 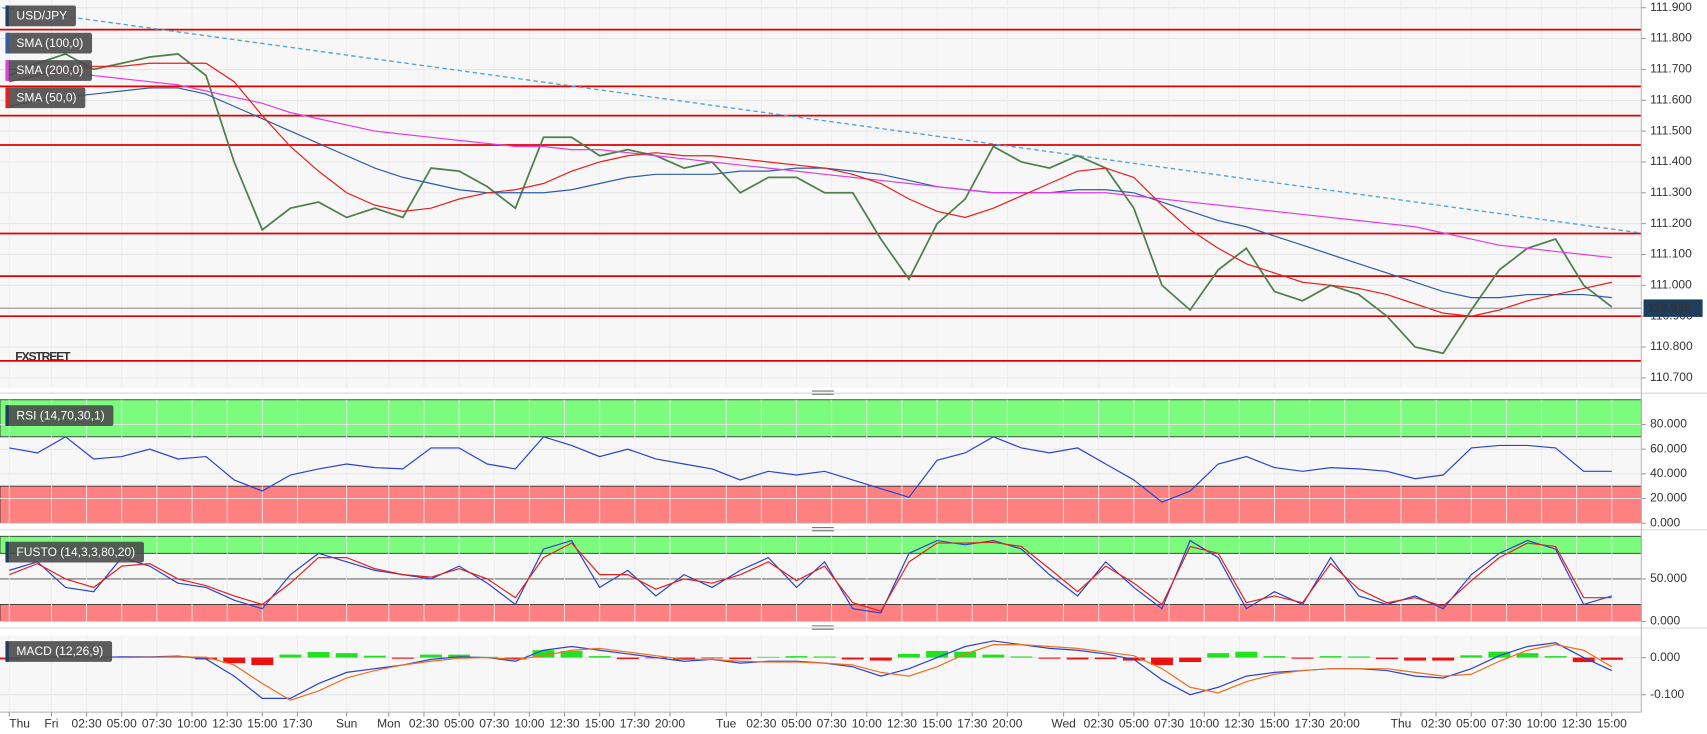 What do you see at coordinates (346, 723) in the screenshot?
I see `x-tick-label: Sun` at bounding box center [346, 723].